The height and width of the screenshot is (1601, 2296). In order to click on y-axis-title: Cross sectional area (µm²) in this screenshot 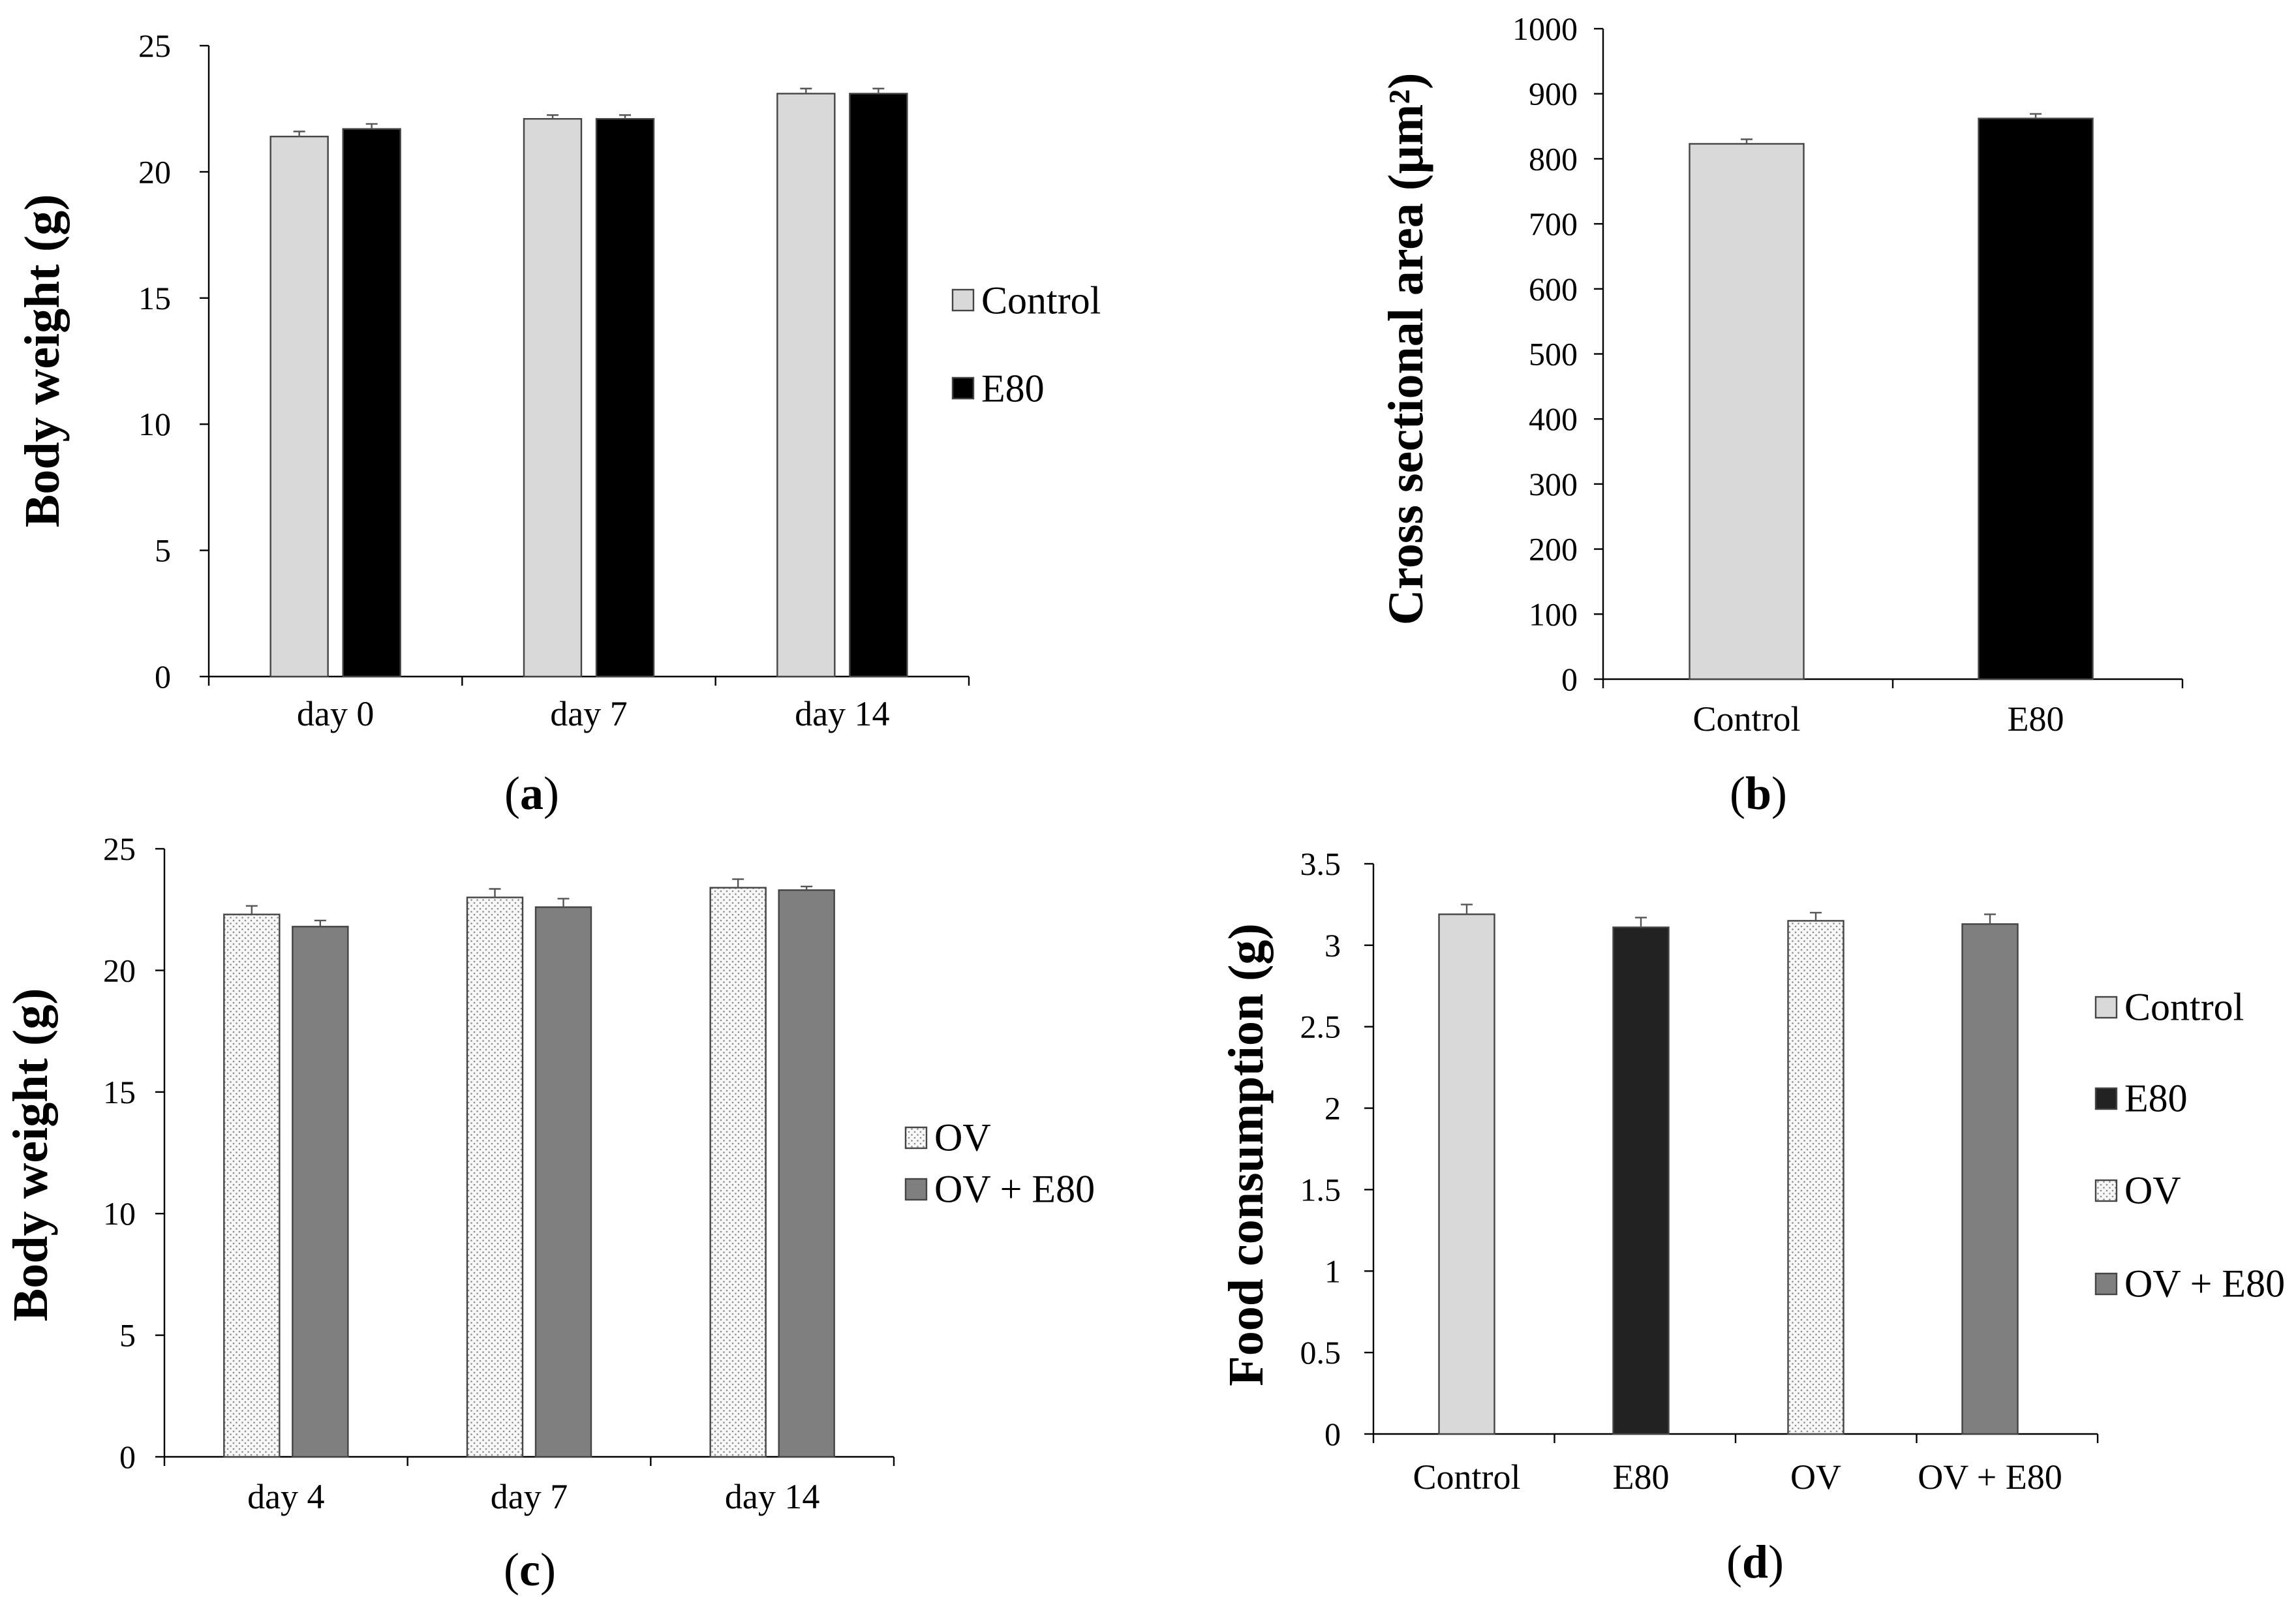, I will do `click(1406, 349)`.